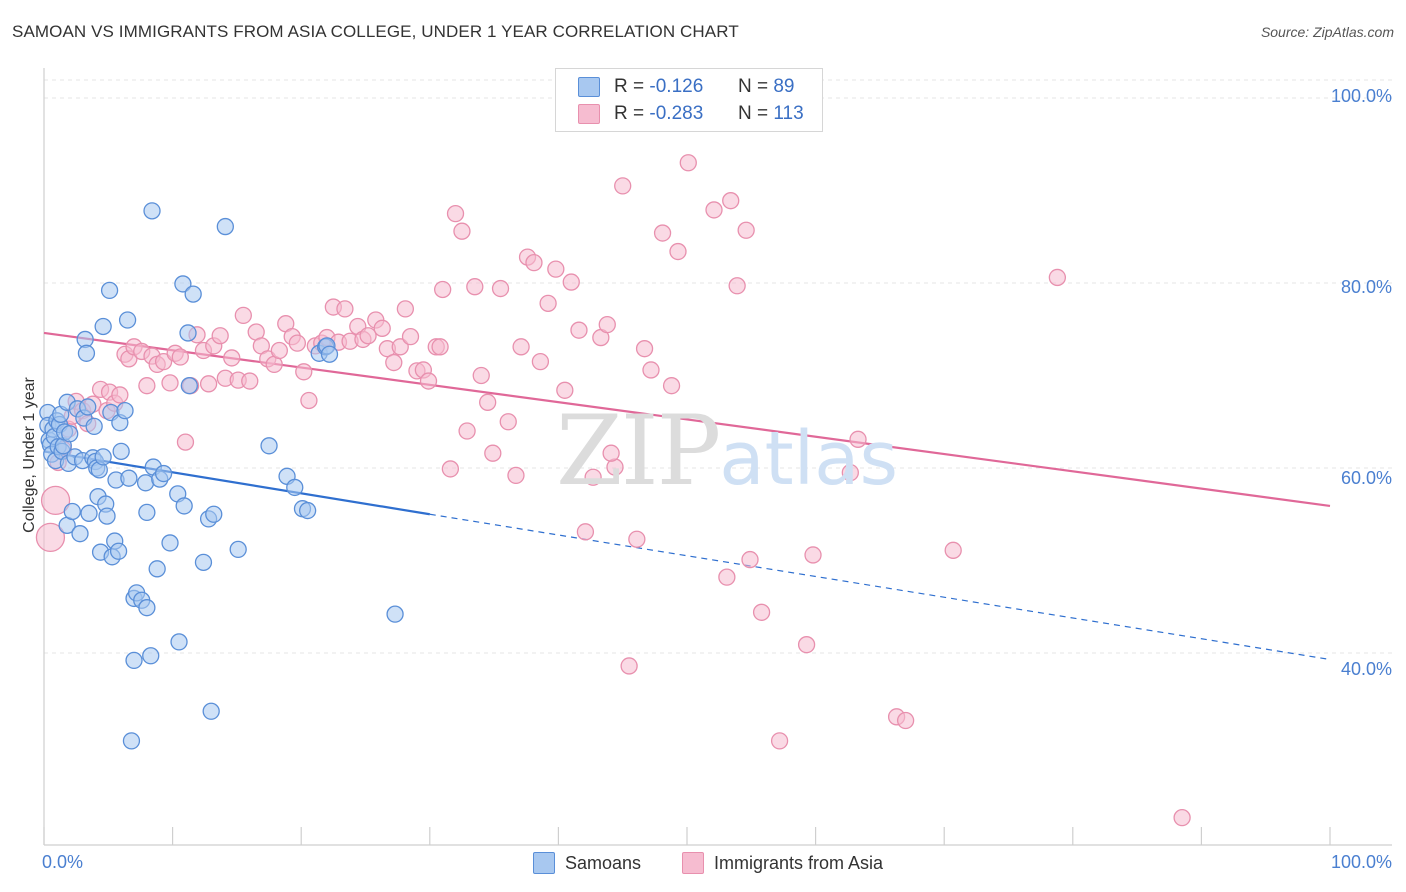  I want to click on n-value: 113, so click(788, 113).